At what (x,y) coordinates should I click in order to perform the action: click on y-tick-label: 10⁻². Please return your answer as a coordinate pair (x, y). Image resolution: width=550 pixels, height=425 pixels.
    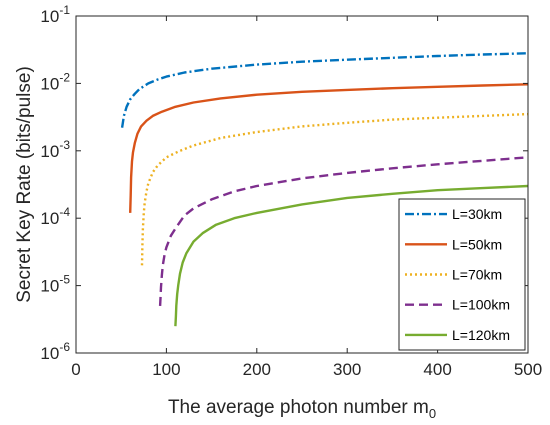
    Looking at the image, I should click on (55, 81).